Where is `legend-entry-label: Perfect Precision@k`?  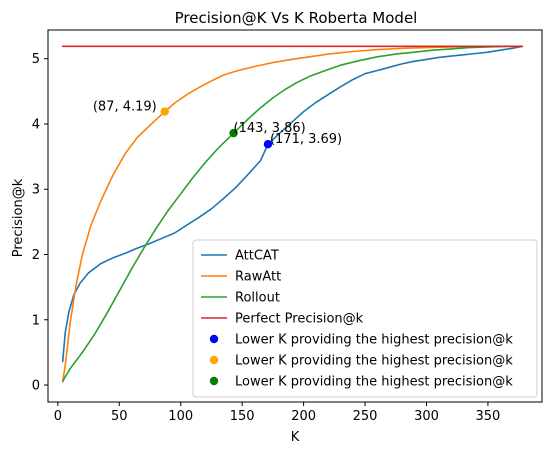
legend-entry-label: Perfect Precision@k is located at coordinates (299, 319).